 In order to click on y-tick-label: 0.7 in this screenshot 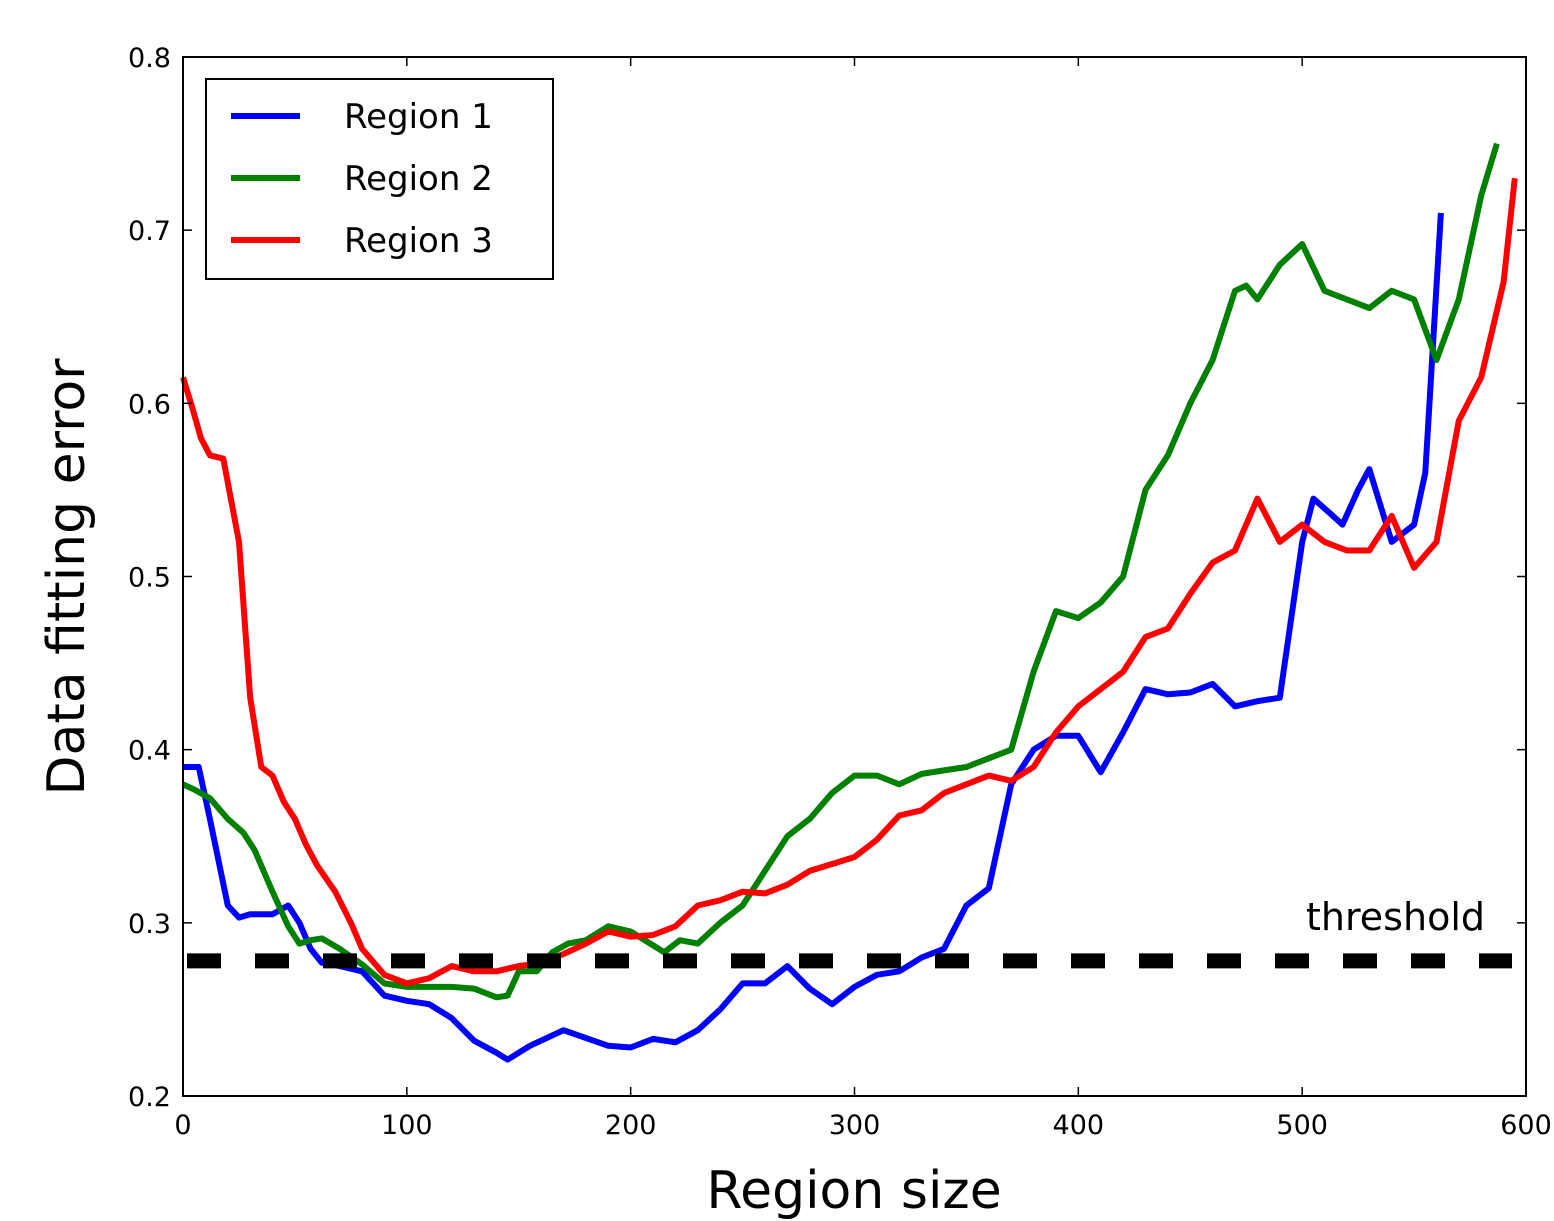, I will do `click(149, 231)`.